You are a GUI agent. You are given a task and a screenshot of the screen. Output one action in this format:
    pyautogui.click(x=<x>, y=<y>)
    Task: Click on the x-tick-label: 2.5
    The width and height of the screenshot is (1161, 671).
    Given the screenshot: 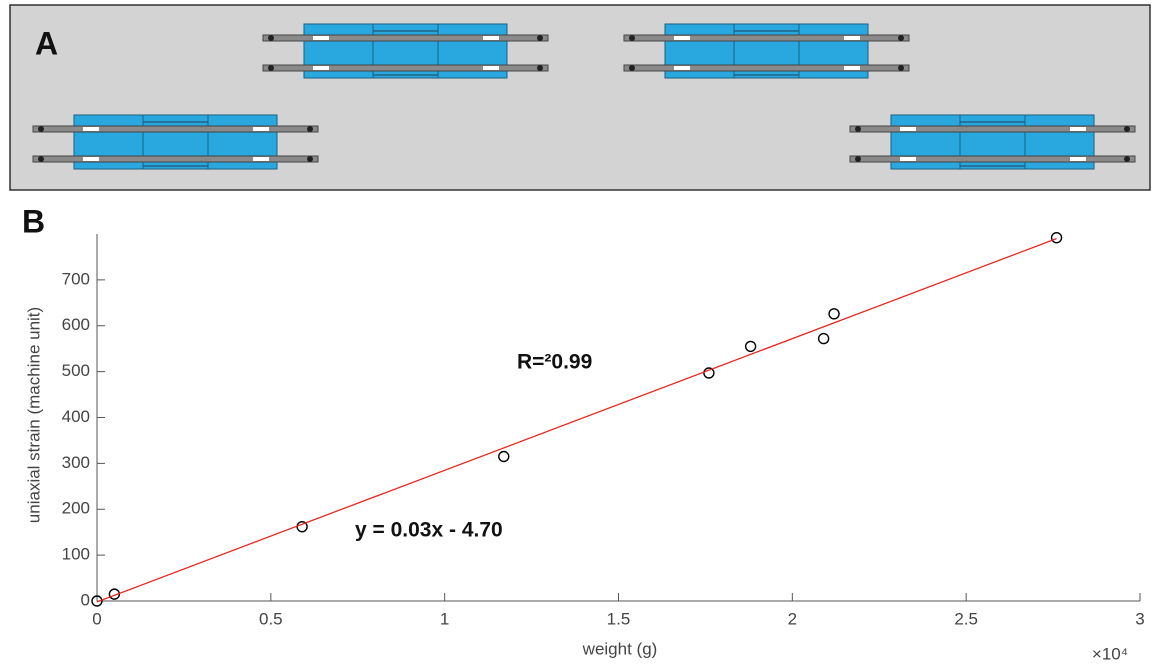 What is the action you would take?
    pyautogui.click(x=966, y=618)
    